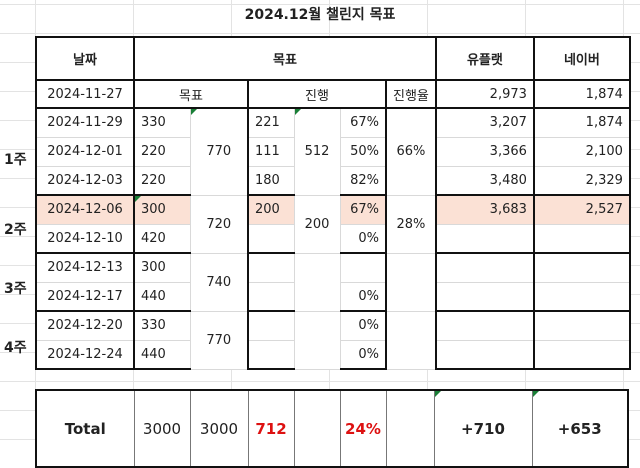 The height and width of the screenshot is (468, 640). I want to click on subheader-rate: 진행율, so click(411, 94).